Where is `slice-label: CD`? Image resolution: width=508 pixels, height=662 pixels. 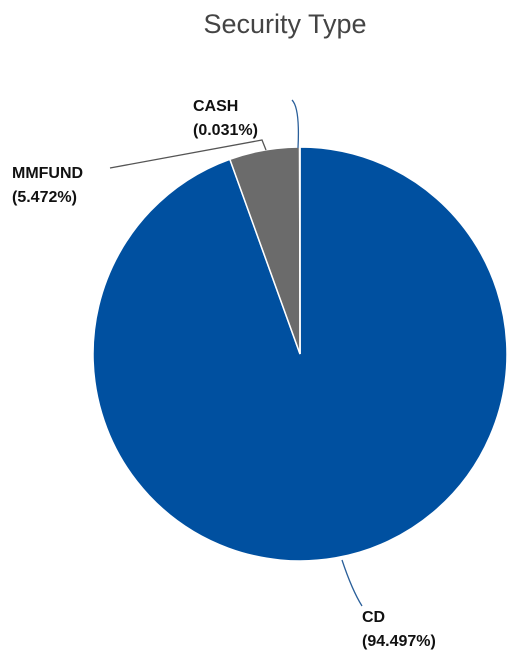
slice-label: CD is located at coordinates (373, 617).